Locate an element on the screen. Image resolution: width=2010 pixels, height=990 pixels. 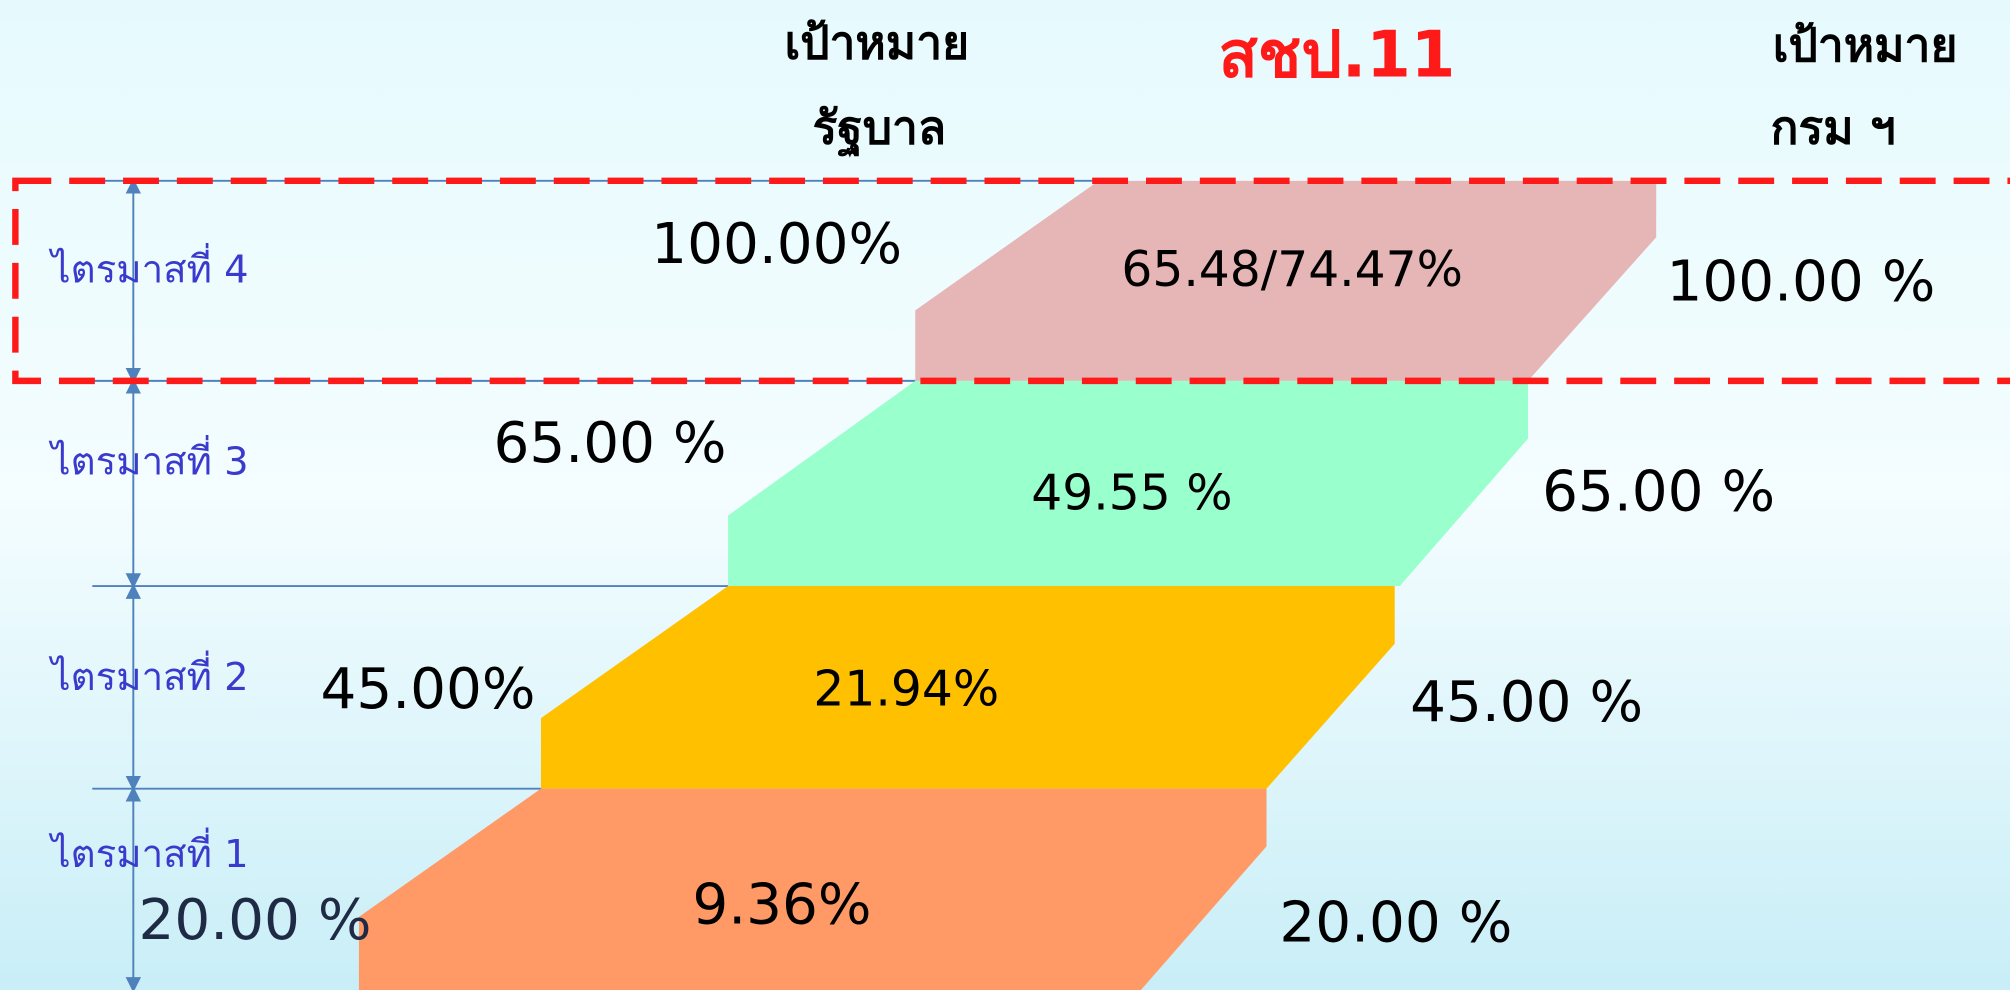
band-q4 is located at coordinates (1286, 280).